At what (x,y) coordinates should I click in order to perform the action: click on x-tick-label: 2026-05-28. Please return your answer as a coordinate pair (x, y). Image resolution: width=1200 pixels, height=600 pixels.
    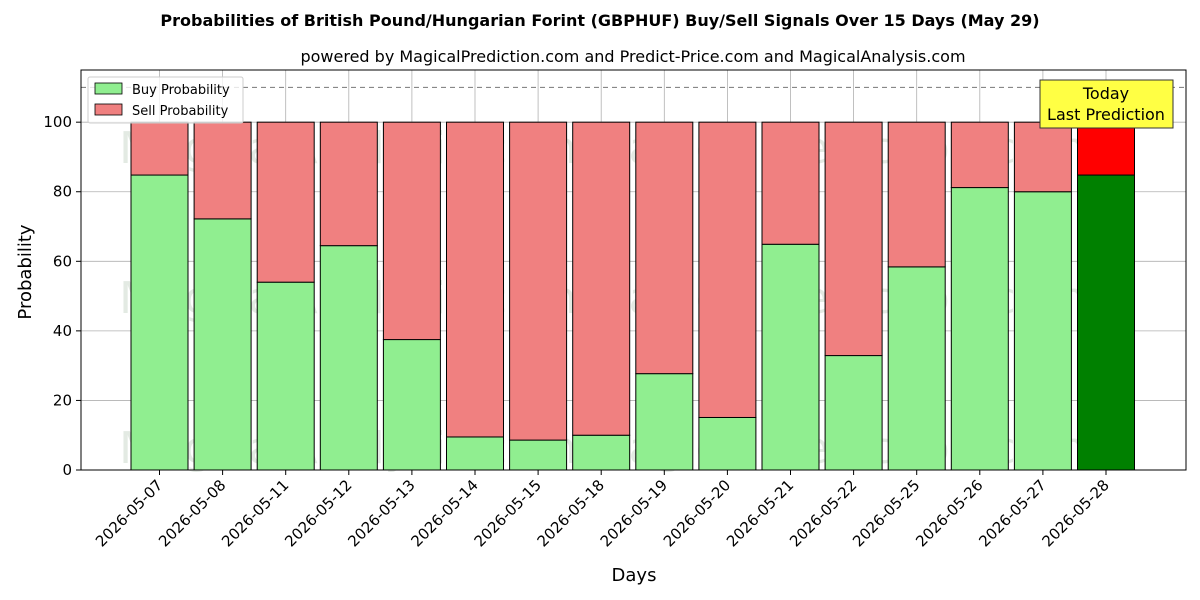
    Looking at the image, I should click on (1075, 513).